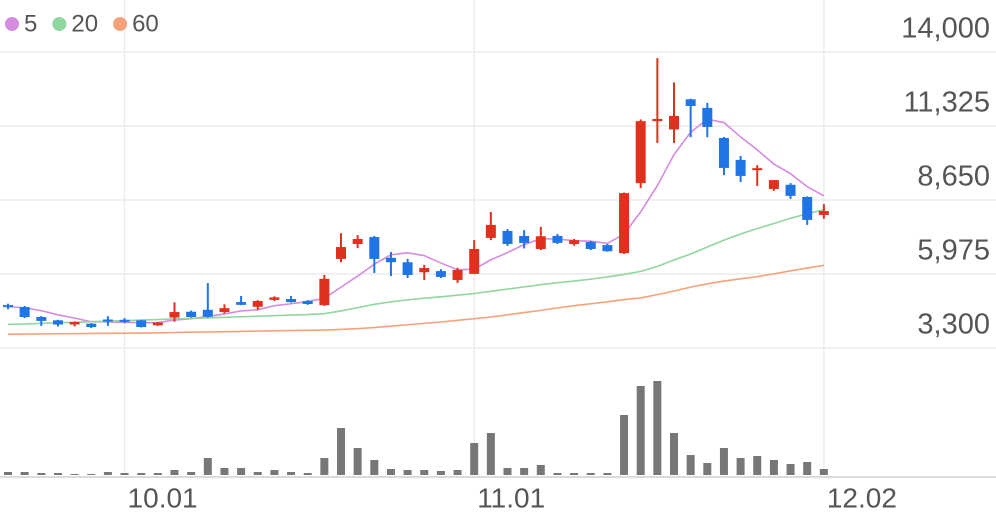 The image size is (996, 519). I want to click on legend-label: 60, so click(145, 23).